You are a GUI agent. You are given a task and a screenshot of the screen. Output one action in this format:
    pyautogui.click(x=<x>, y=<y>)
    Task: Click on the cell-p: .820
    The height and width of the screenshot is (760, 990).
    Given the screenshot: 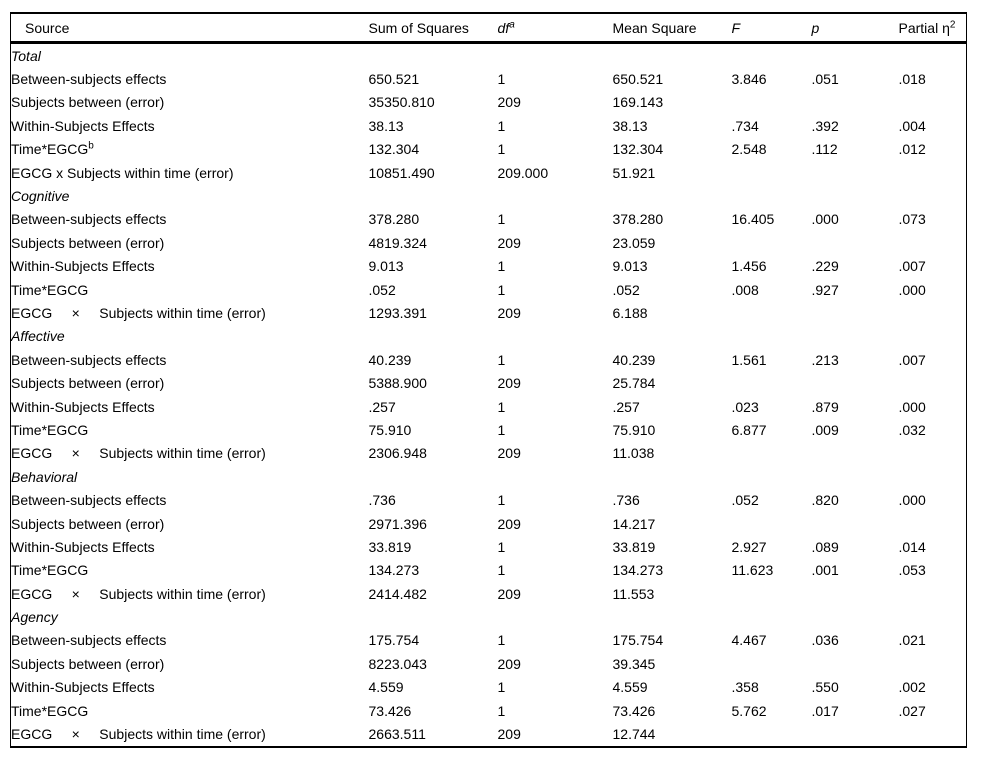 What is the action you would take?
    pyautogui.click(x=825, y=500)
    